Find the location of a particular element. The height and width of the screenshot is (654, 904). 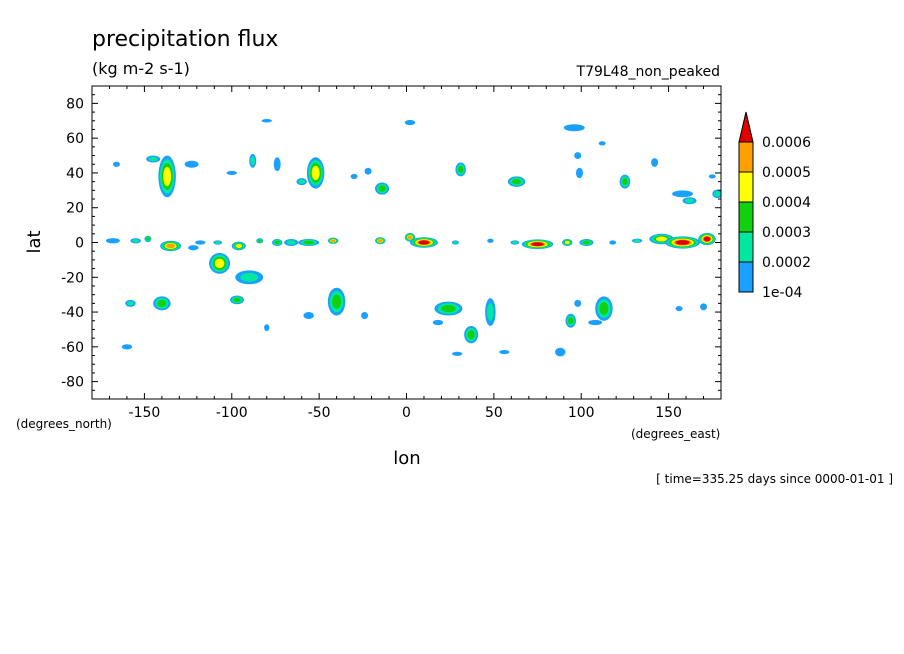

dataset-label: T79L48_non_peaked is located at coordinates (648, 72).